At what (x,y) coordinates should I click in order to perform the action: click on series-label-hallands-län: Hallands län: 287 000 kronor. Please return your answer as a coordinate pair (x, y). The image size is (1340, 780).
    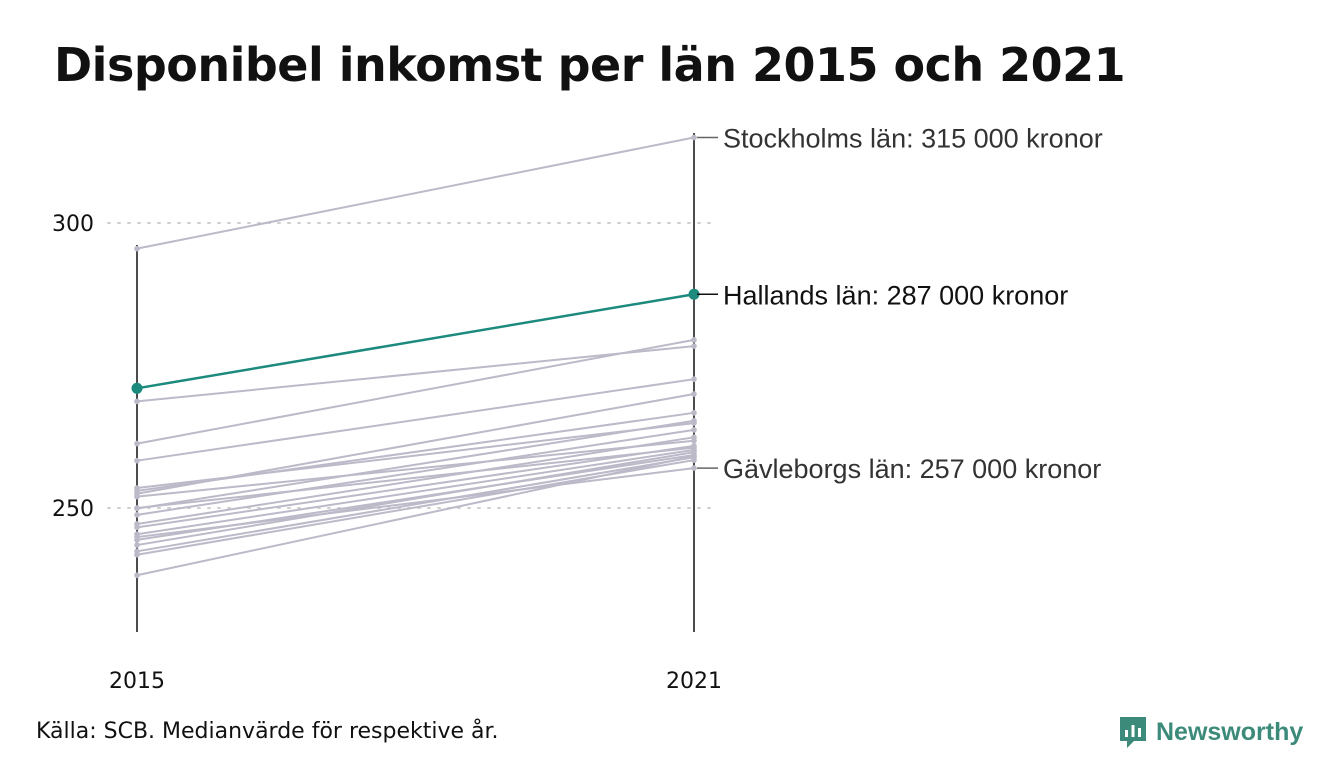
    Looking at the image, I should click on (895, 295).